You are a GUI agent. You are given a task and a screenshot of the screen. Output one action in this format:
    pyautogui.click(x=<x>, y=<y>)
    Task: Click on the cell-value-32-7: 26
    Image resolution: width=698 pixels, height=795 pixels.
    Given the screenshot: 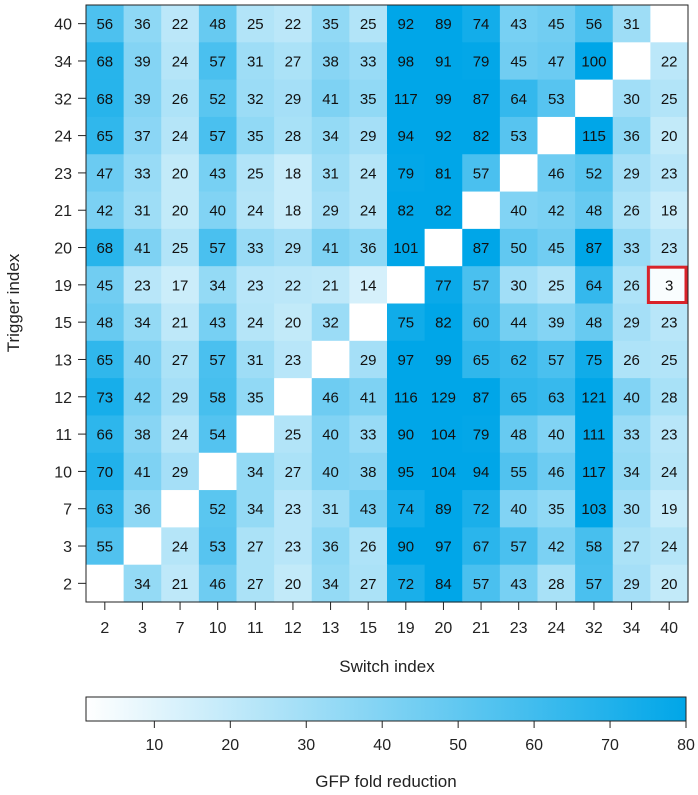 What is the action you would take?
    pyautogui.click(x=180, y=99)
    